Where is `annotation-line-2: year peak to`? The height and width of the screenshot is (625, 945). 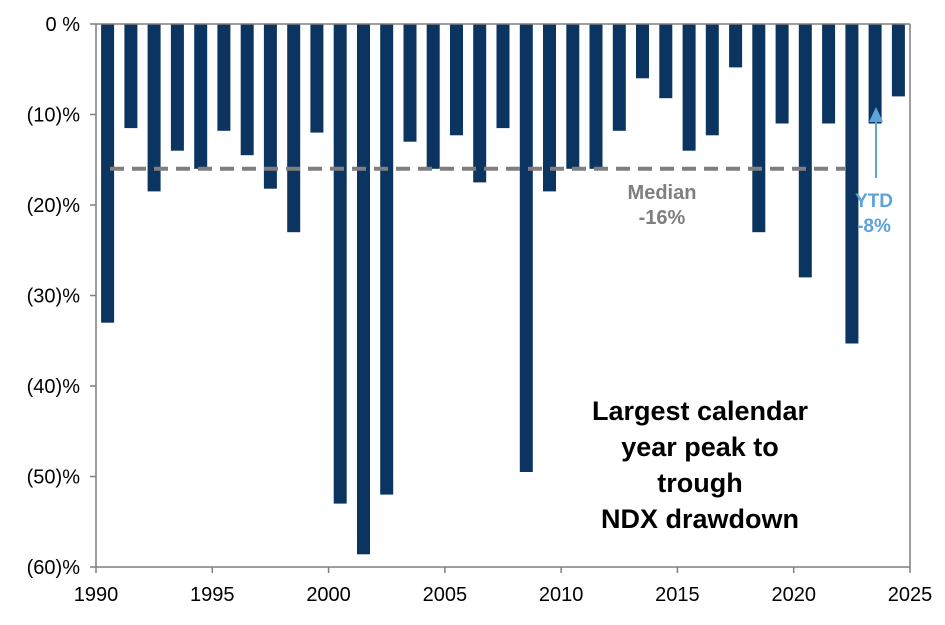 annotation-line-2: year peak to is located at coordinates (700, 447).